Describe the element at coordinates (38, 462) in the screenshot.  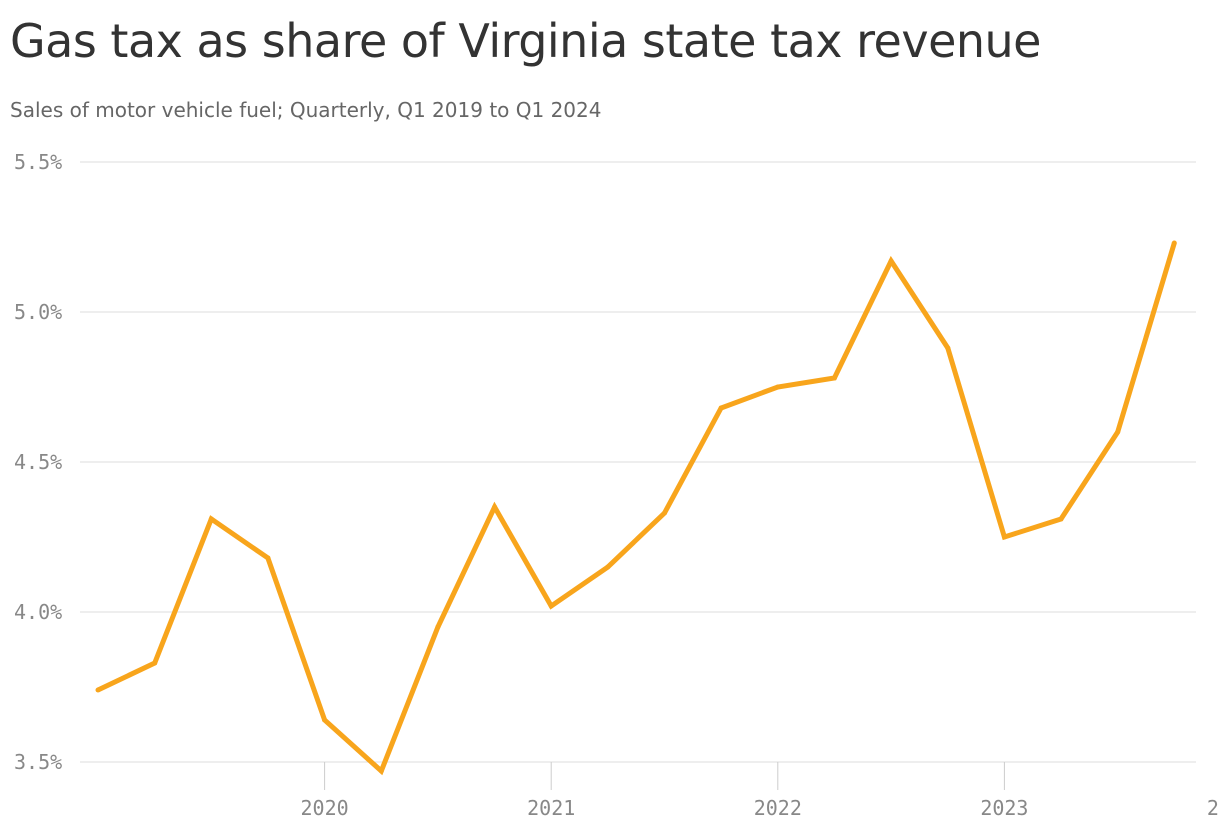
I see `y-tick-label: 4.5%` at that location.